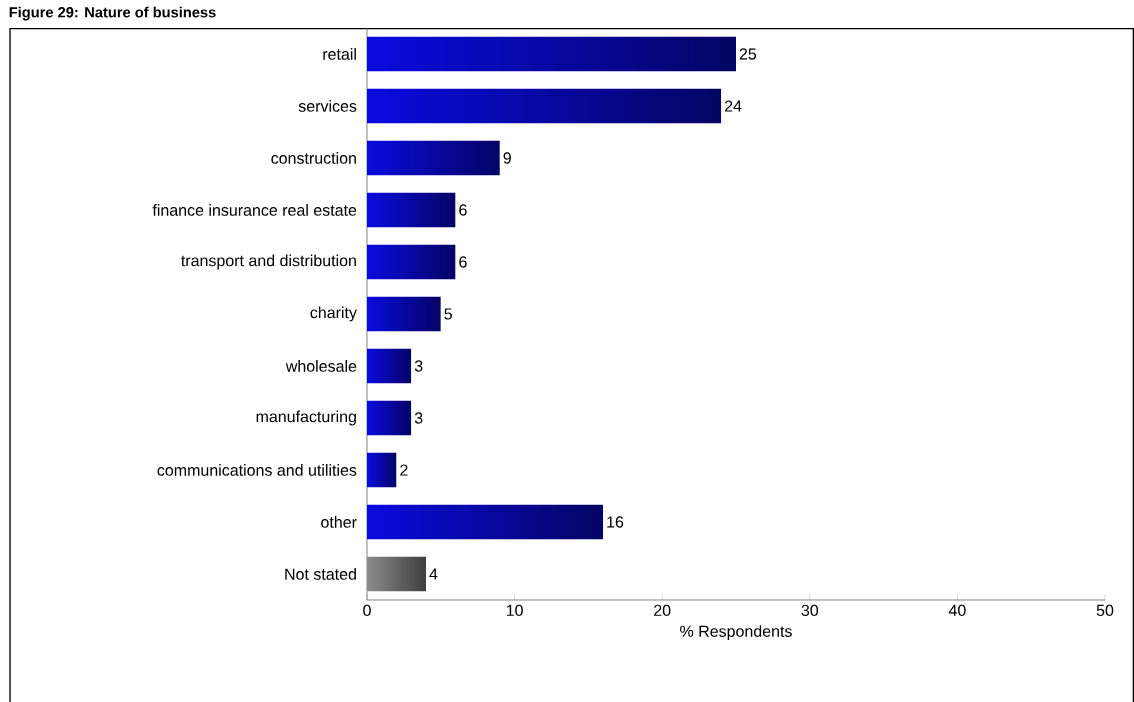 The image size is (1134, 702). What do you see at coordinates (404, 470) in the screenshot?
I see `data-label: 2` at bounding box center [404, 470].